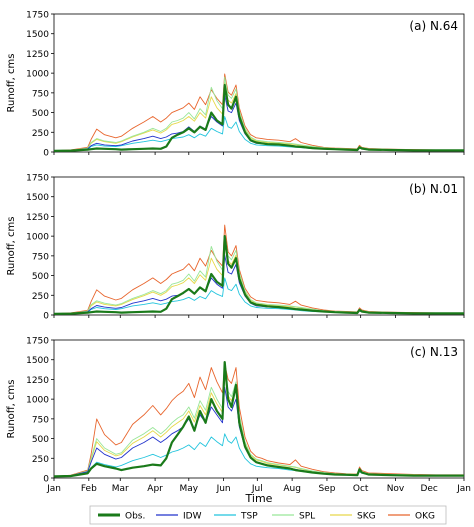 This screenshot has height=527, width=474. I want to click on legend-box, so click(268, 515).